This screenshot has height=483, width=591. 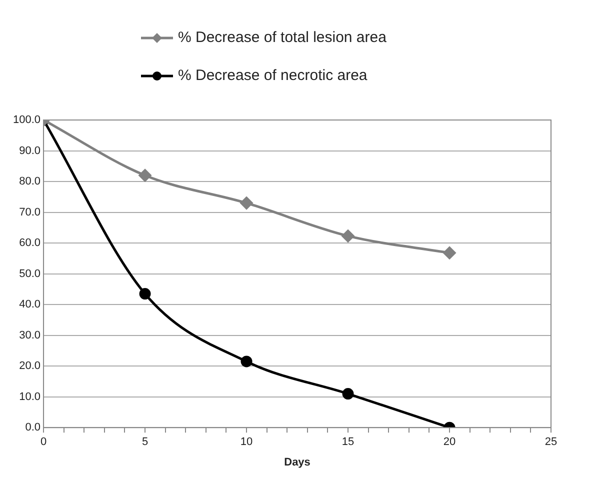 I want to click on x-tick-label: 25, so click(x=551, y=442).